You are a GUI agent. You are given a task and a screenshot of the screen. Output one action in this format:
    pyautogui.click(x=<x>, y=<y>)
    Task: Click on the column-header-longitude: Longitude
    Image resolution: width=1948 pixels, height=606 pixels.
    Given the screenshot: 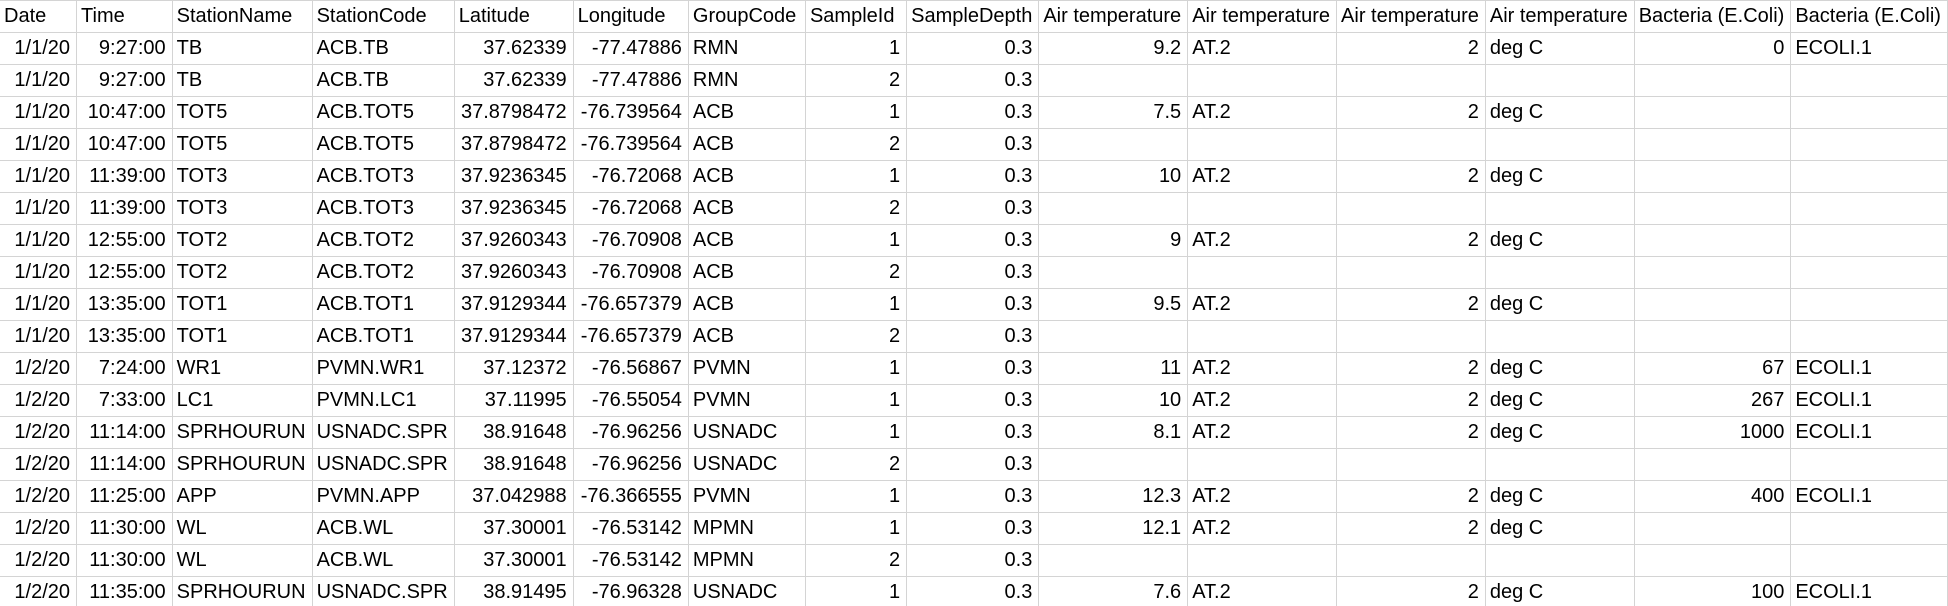 What is the action you would take?
    pyautogui.click(x=631, y=16)
    